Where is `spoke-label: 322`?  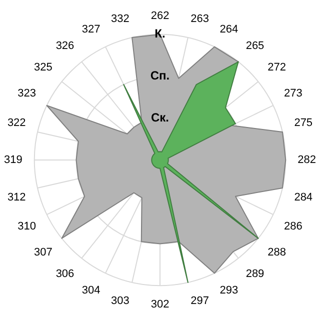 spoke-label: 322 is located at coordinates (16, 122).